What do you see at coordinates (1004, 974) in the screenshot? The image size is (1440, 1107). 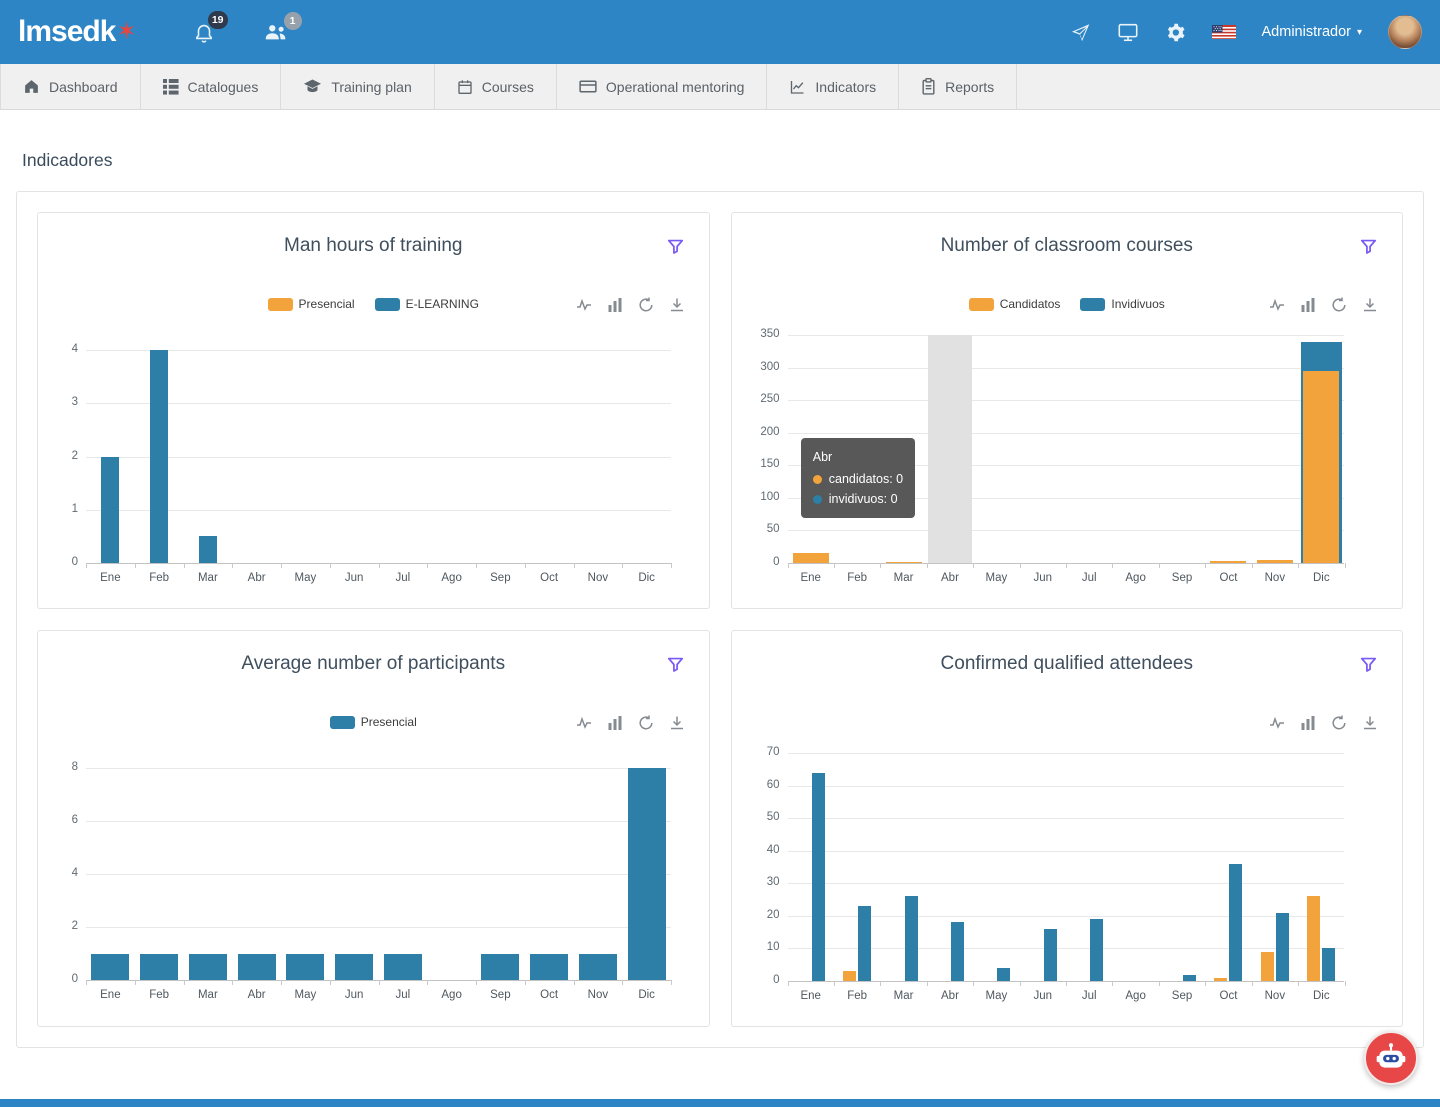 I see `bar-individuos-may` at bounding box center [1004, 974].